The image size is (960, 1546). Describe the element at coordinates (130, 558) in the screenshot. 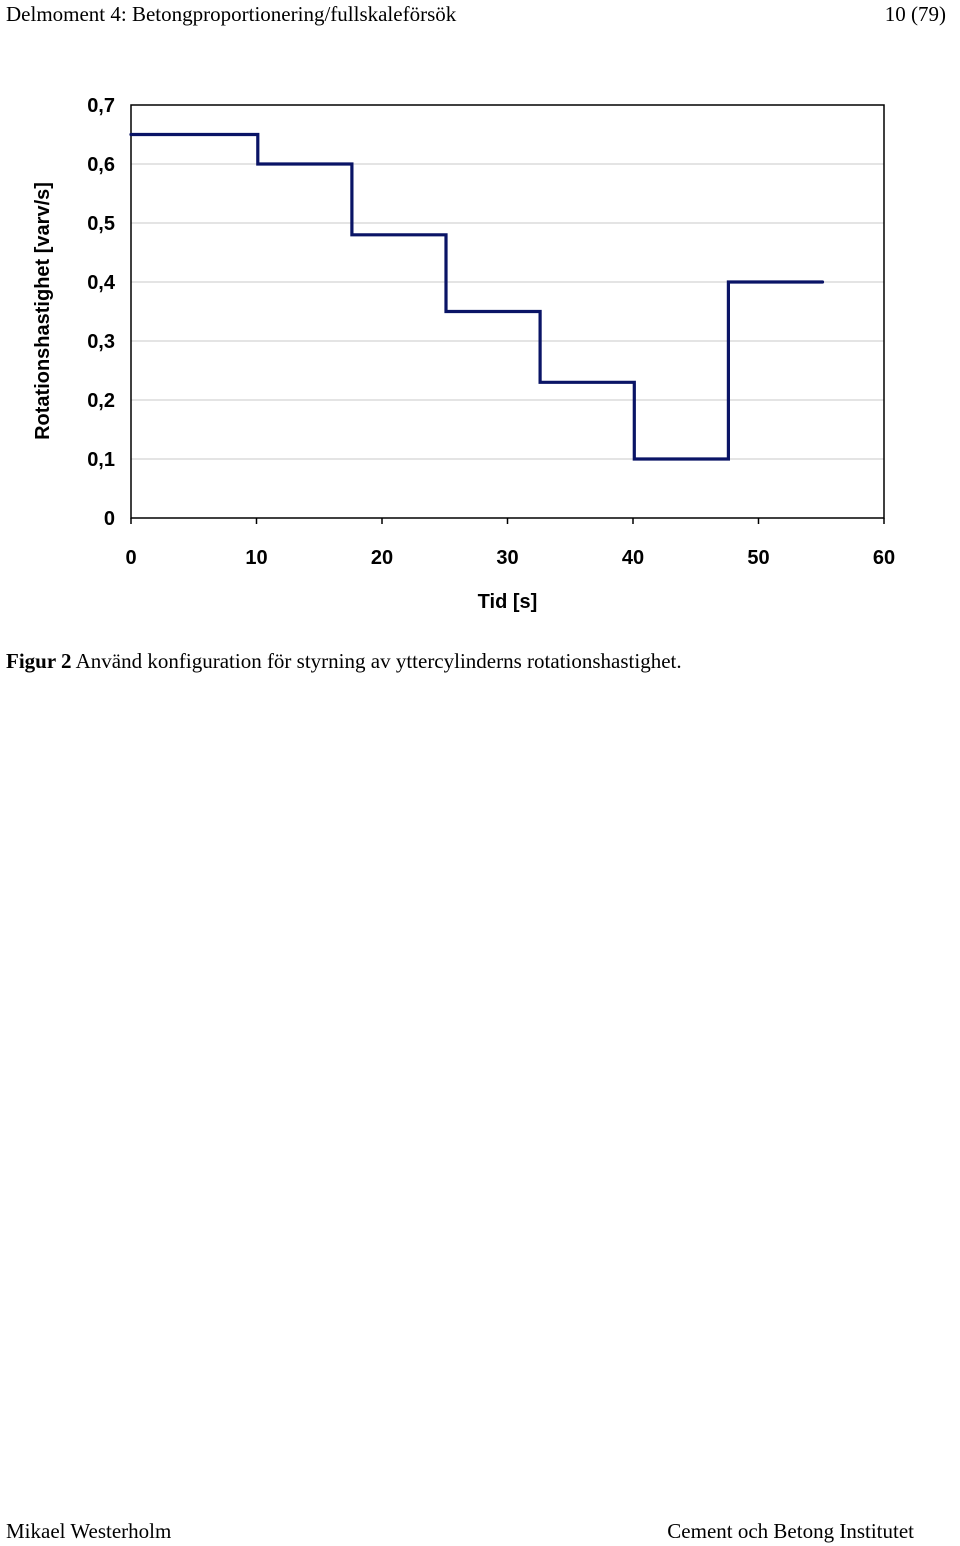

I see `x-tick-label: 0` at that location.